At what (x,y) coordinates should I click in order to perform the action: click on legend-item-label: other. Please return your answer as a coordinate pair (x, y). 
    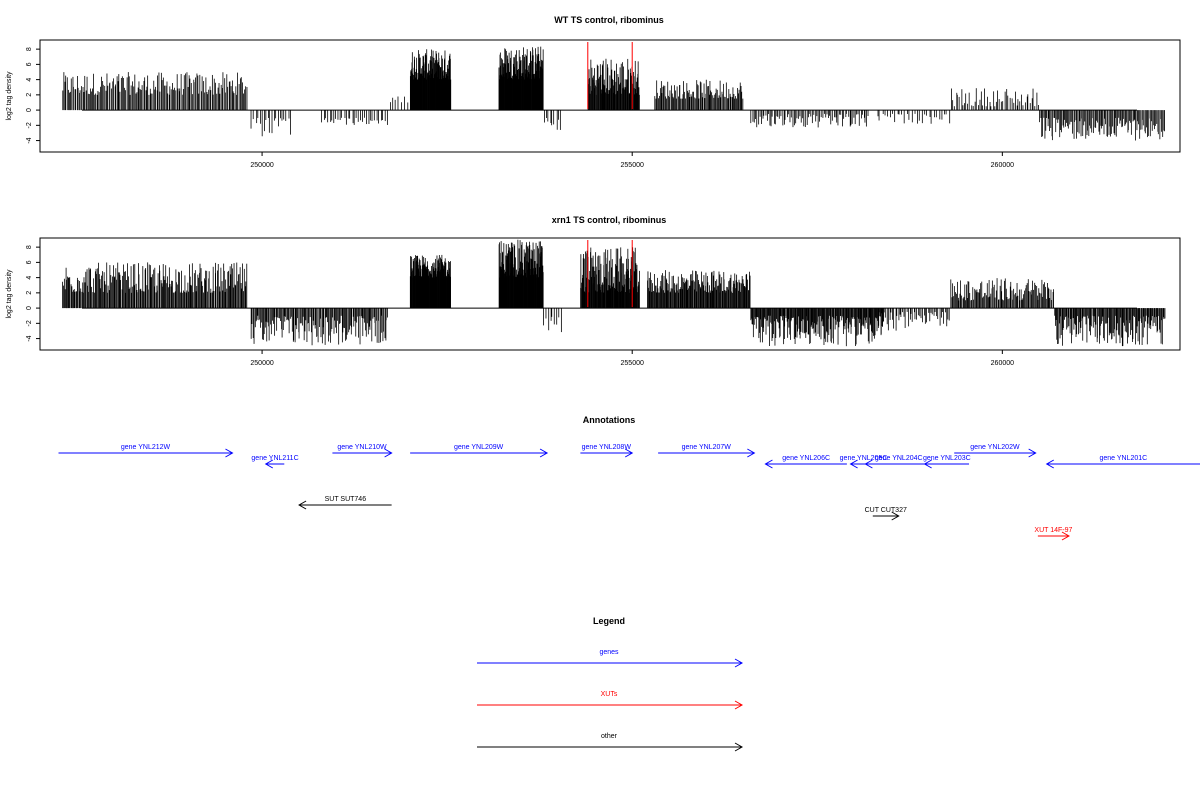
    Looking at the image, I should click on (609, 736).